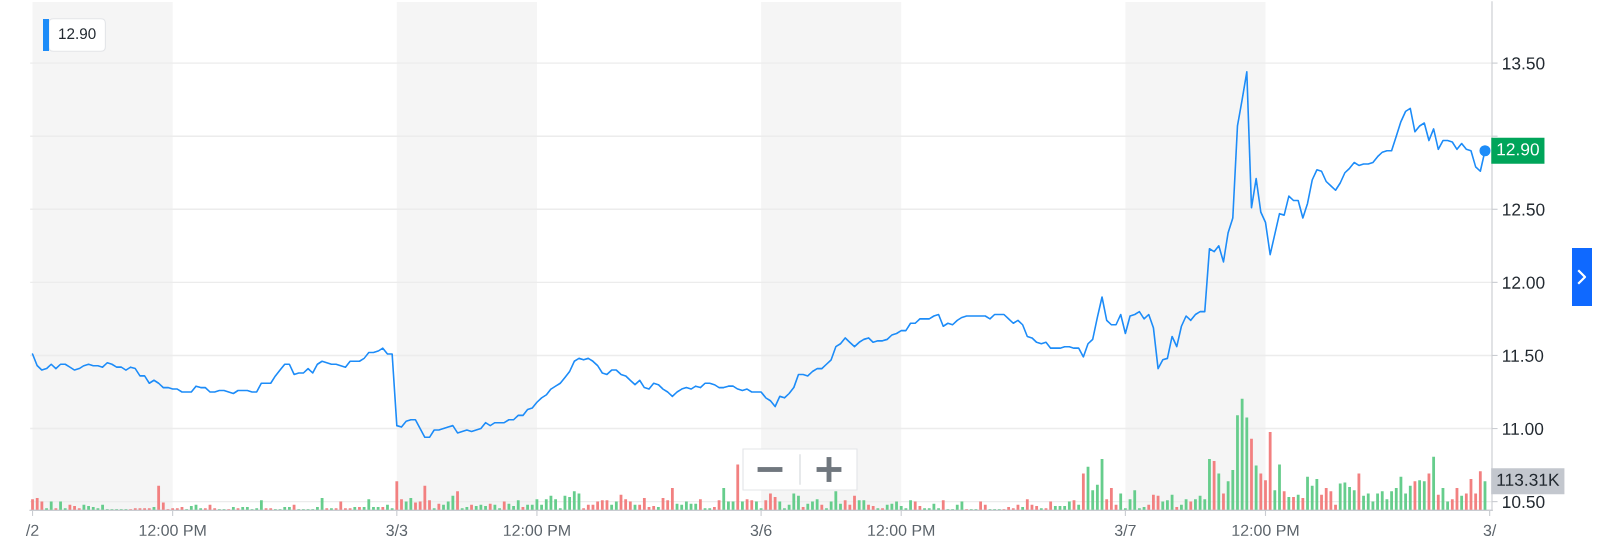  I want to click on text: 12.90, so click(1518, 149).